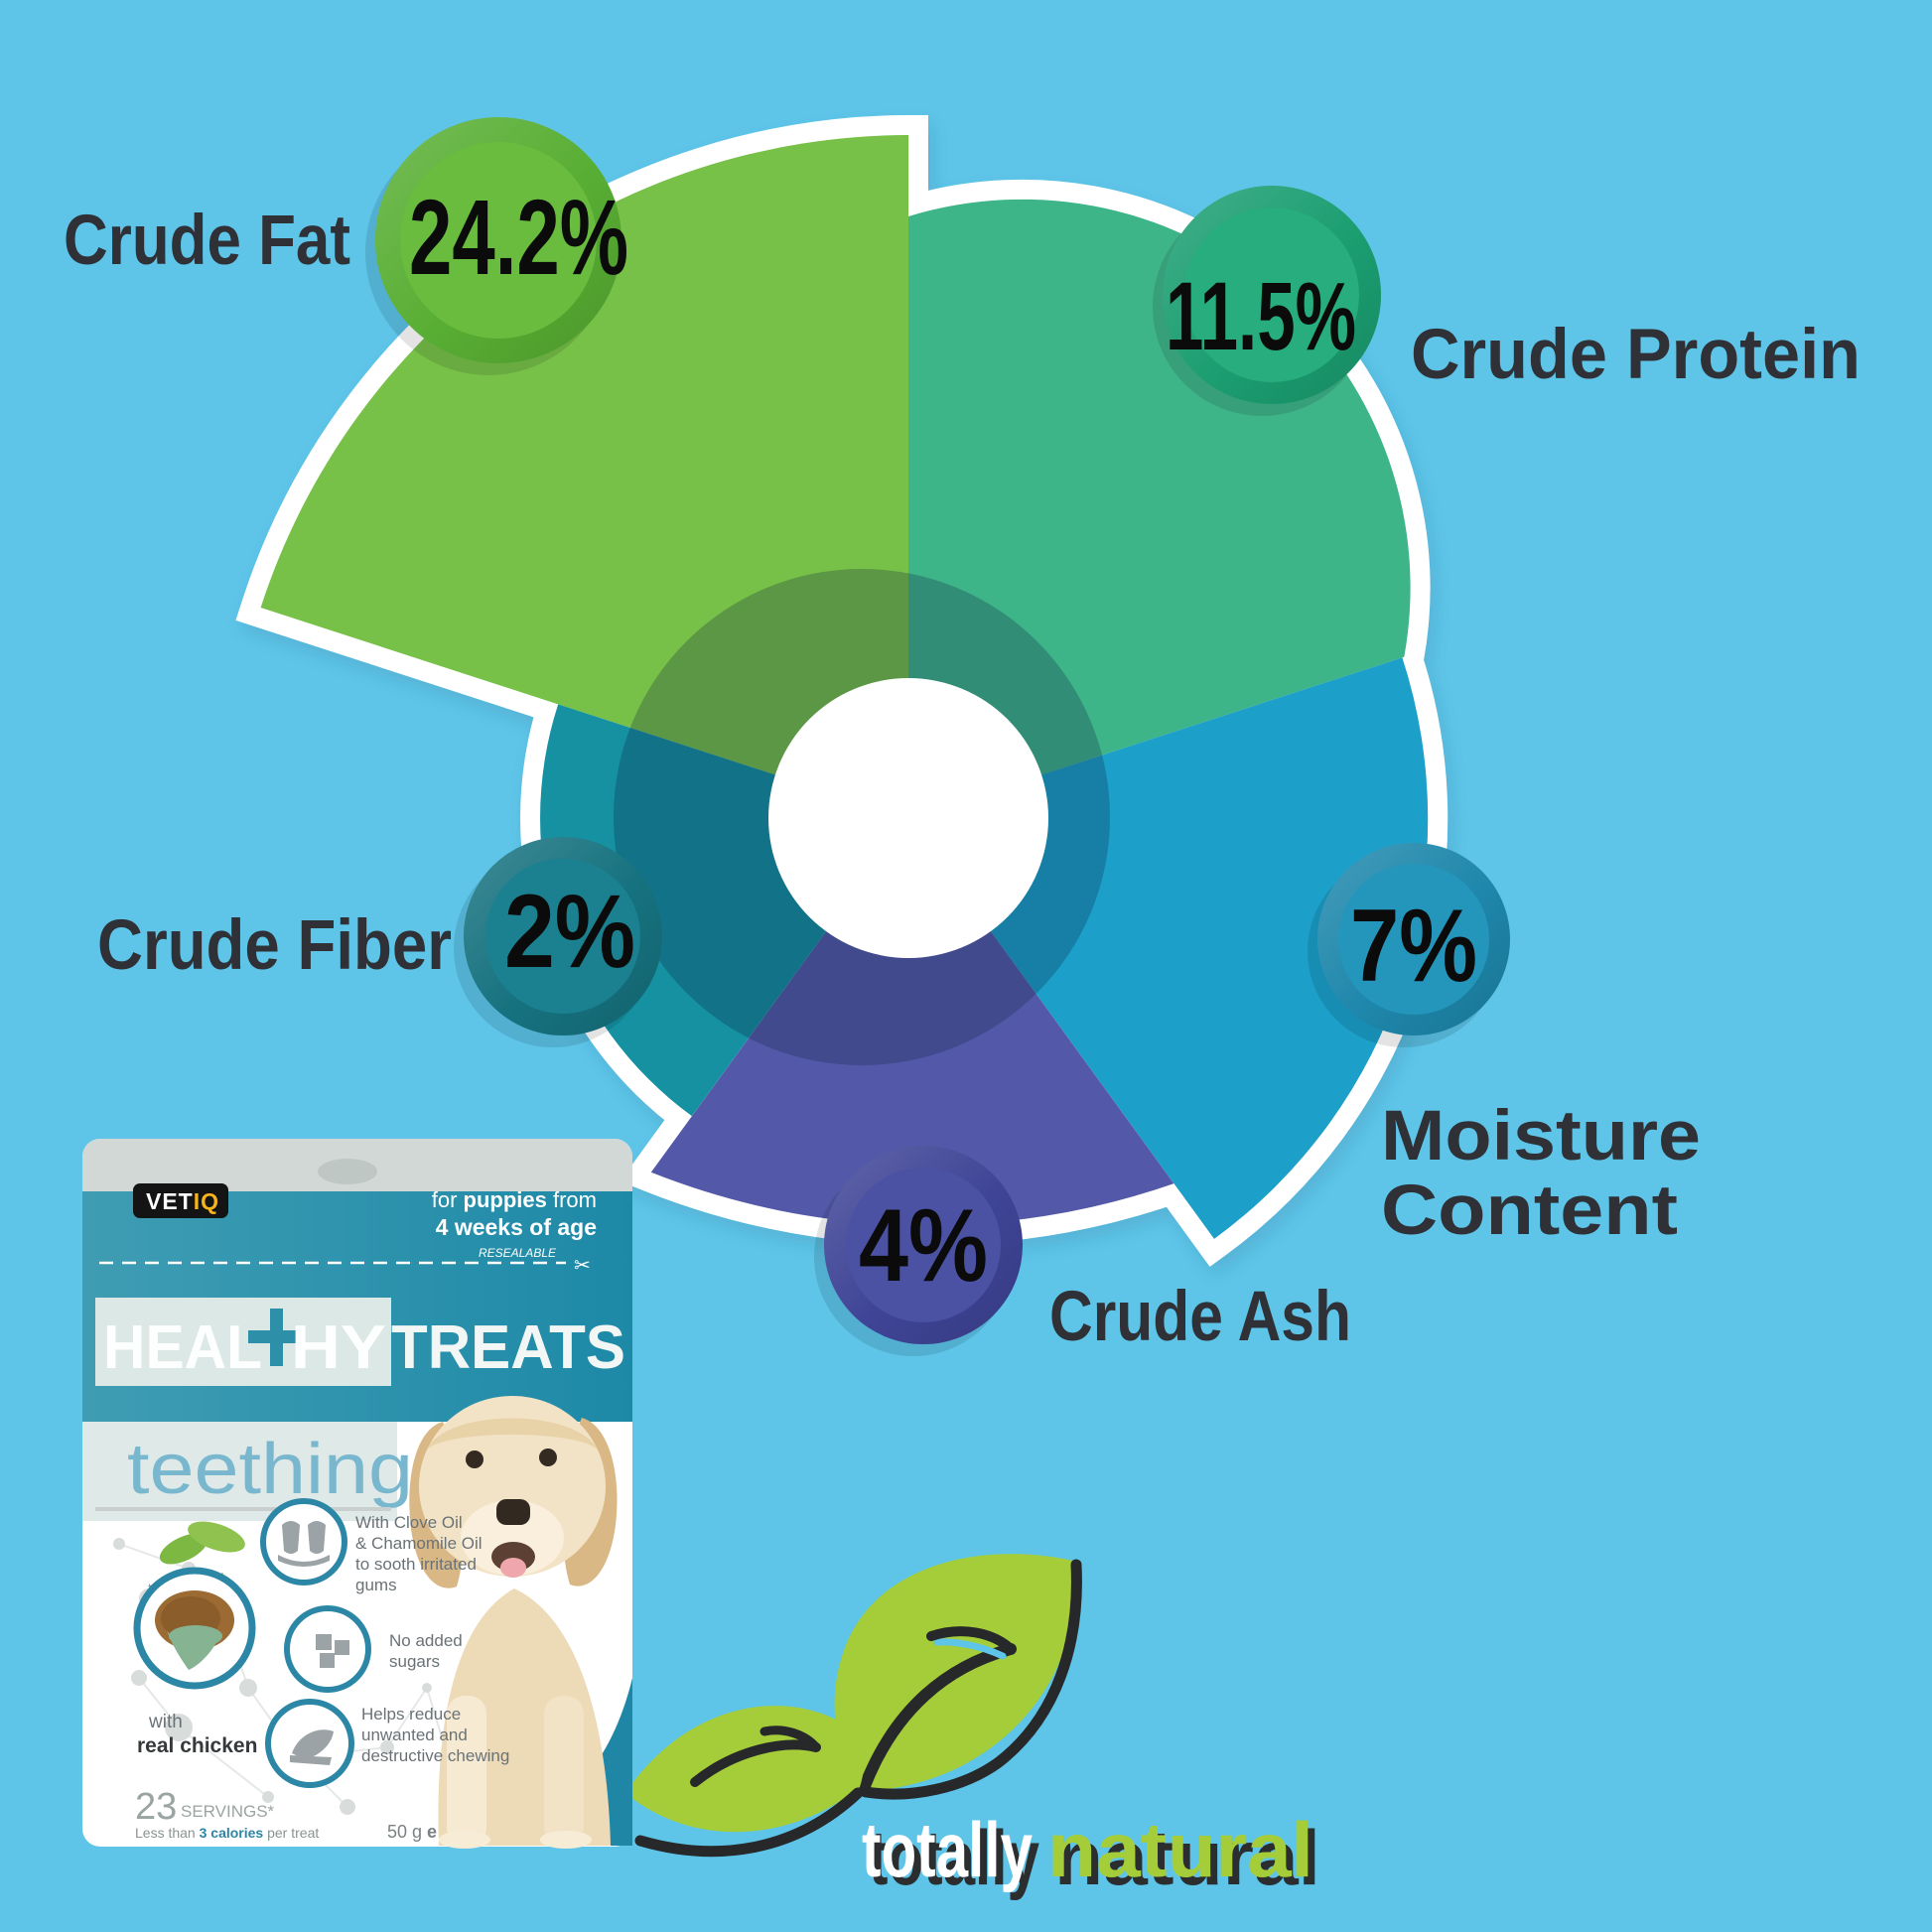  What do you see at coordinates (376, 1585) in the screenshot?
I see `svg-text: gums` at bounding box center [376, 1585].